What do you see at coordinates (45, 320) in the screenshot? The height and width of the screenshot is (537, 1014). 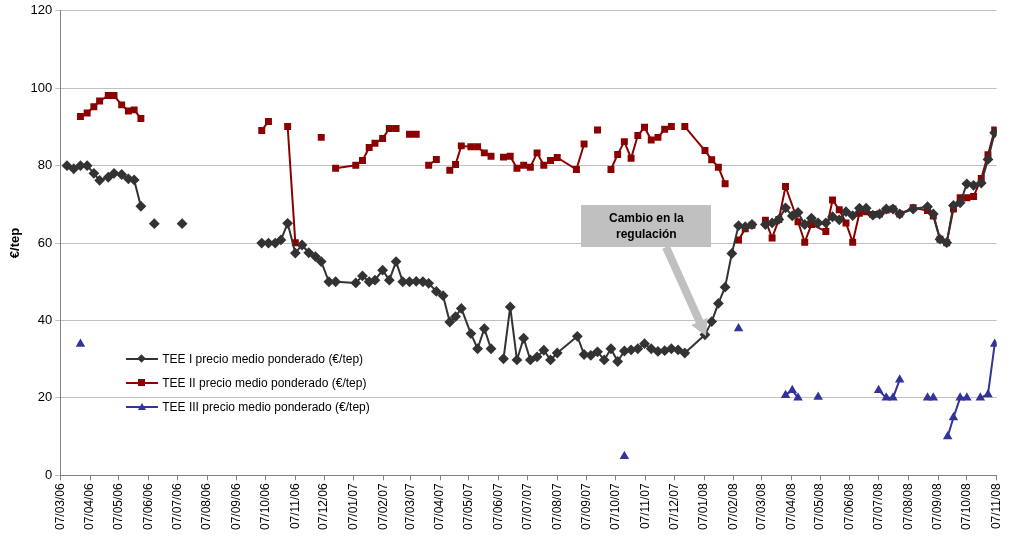 I see `y-tick-label: 40` at bounding box center [45, 320].